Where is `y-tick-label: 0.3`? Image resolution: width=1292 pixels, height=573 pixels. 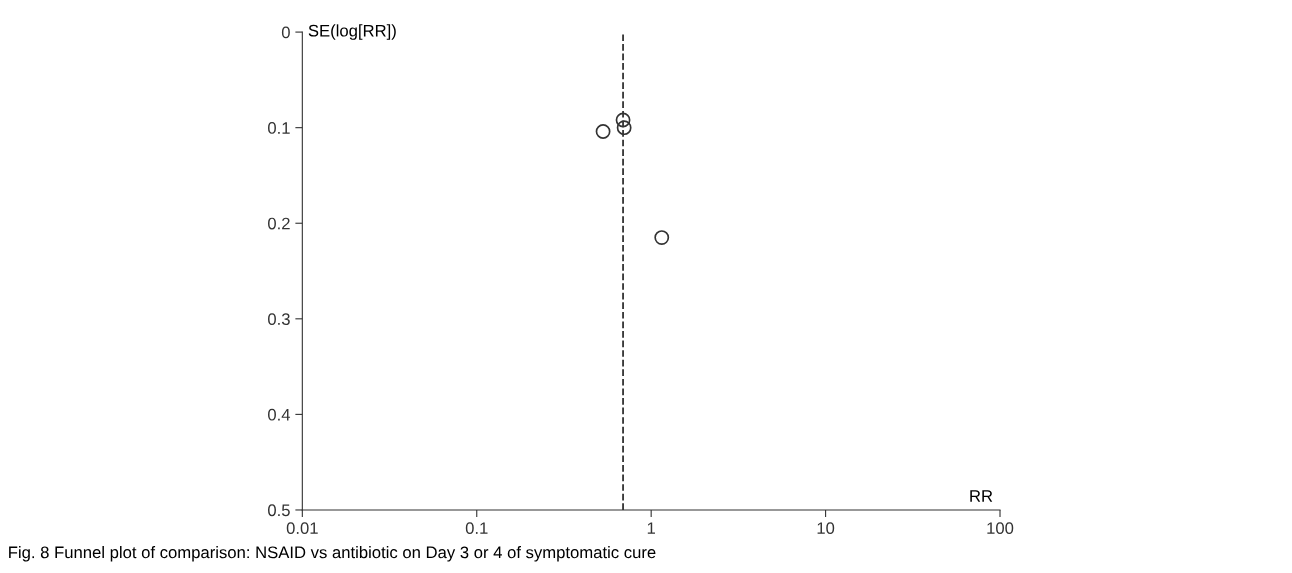 y-tick-label: 0.3 is located at coordinates (279, 319).